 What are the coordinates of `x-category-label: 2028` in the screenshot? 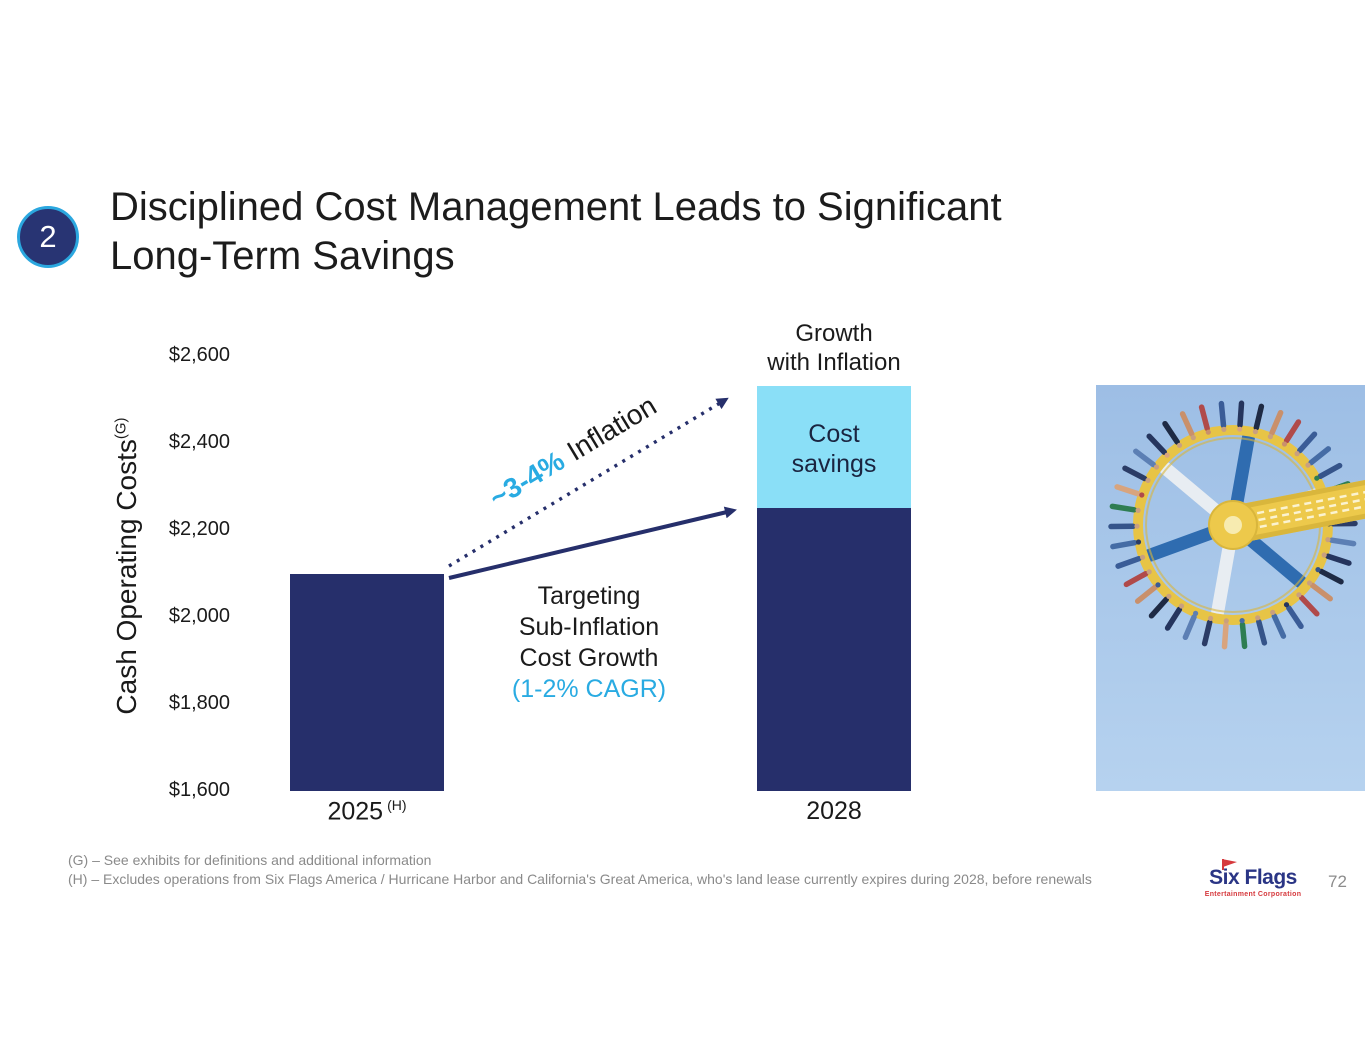 It's located at (834, 811).